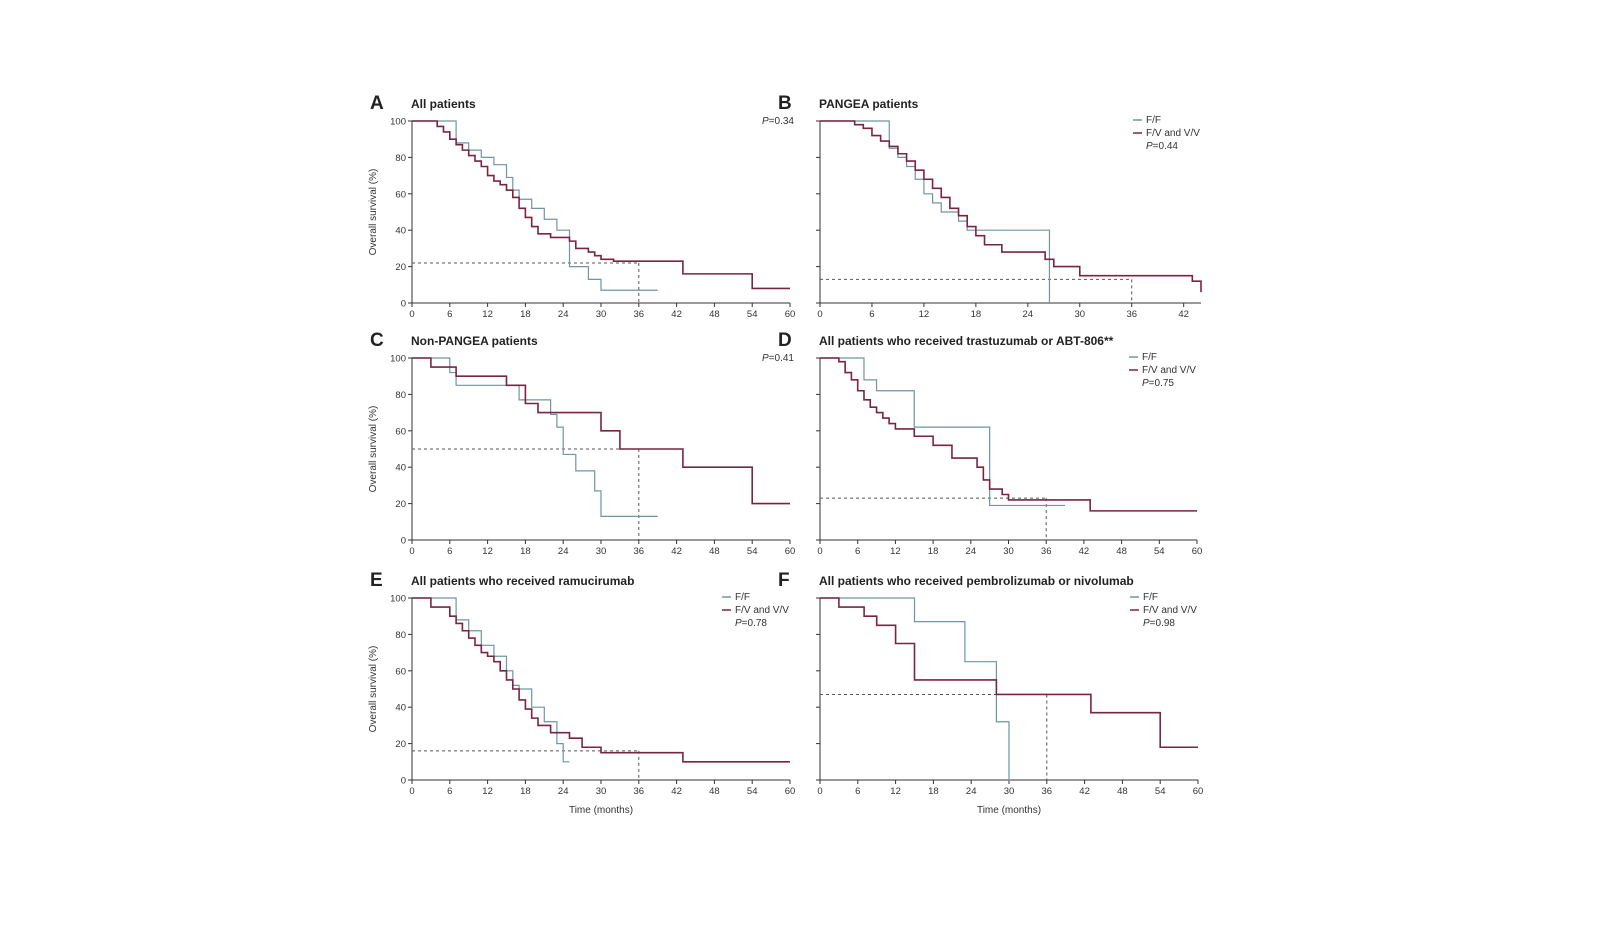 The height and width of the screenshot is (926, 1600). I want to click on p-value-f: P=0.98, so click(1159, 623).